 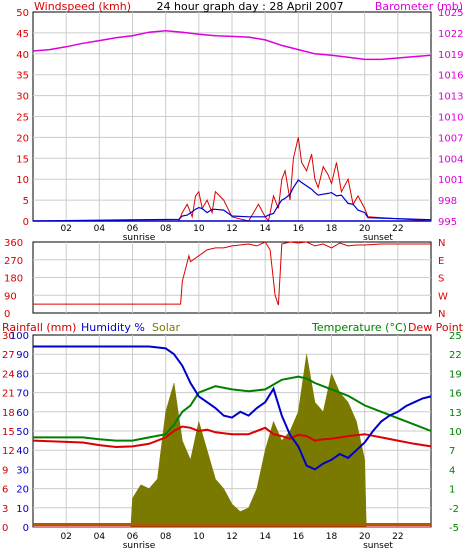 What do you see at coordinates (332, 229) in the screenshot?
I see `x-tick-top-18: 18` at bounding box center [332, 229].